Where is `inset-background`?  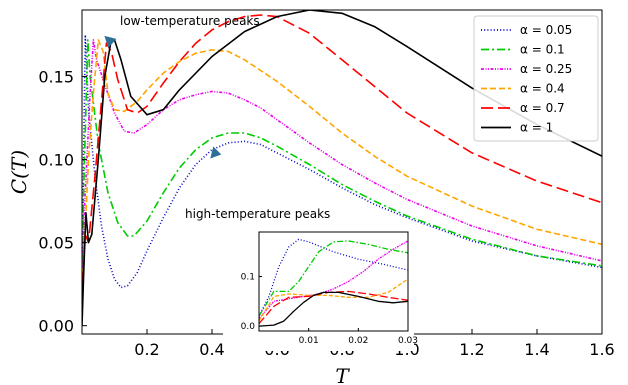 inset-background is located at coordinates (318, 289).